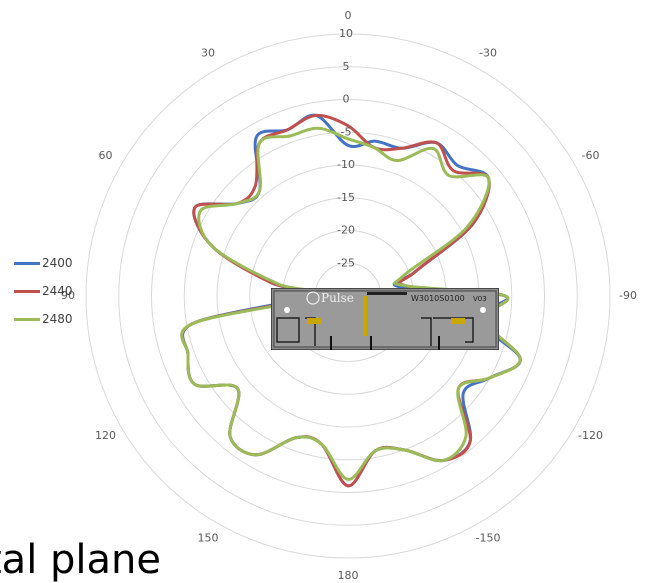 The height and width of the screenshot is (583, 671). What do you see at coordinates (346, 197) in the screenshot?
I see `radial-tick-label: -15` at bounding box center [346, 197].